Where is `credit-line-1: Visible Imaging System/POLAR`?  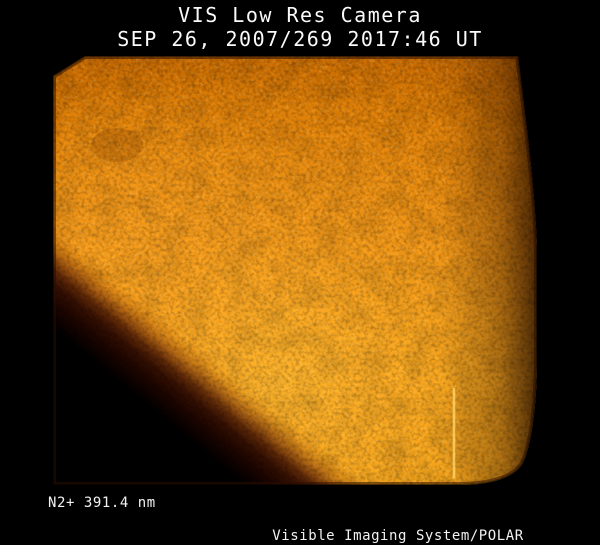
credit-line-1: Visible Imaging System/POLAR is located at coordinates (398, 536).